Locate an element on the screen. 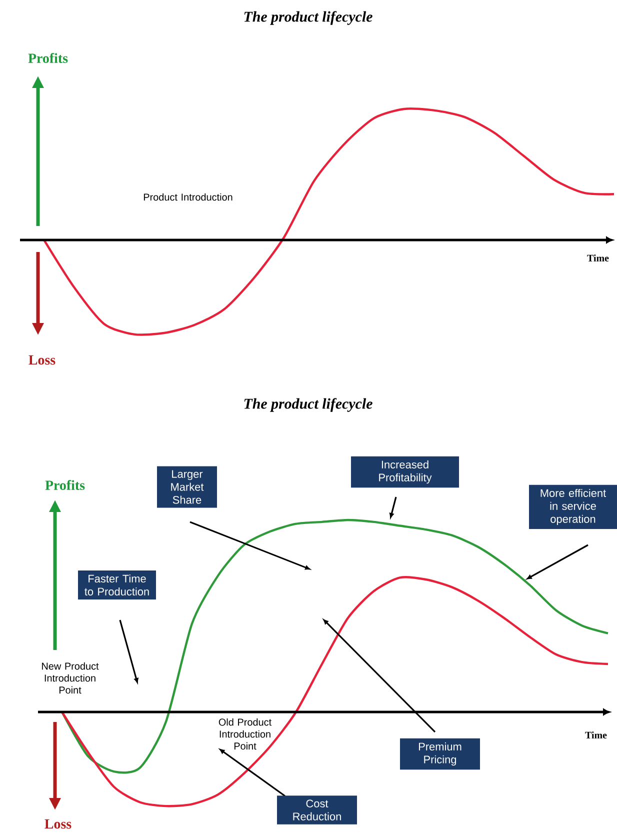 This screenshot has height=834, width=617. text: Increased Profitability is located at coordinates (405, 472).